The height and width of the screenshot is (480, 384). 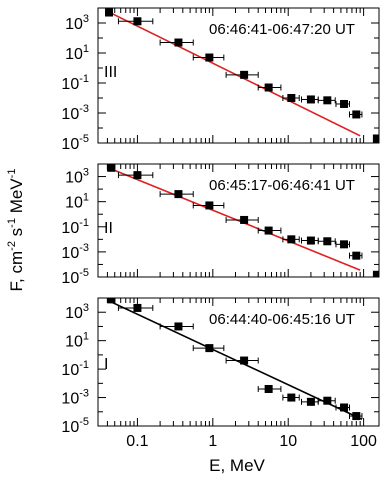 I want to click on y-axis-label-part: s, so click(x=16, y=234).